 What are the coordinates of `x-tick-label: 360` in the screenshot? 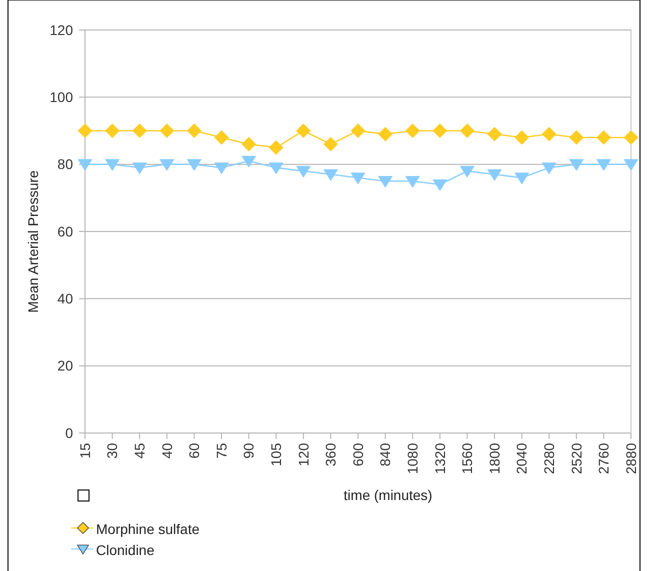 It's located at (330, 454).